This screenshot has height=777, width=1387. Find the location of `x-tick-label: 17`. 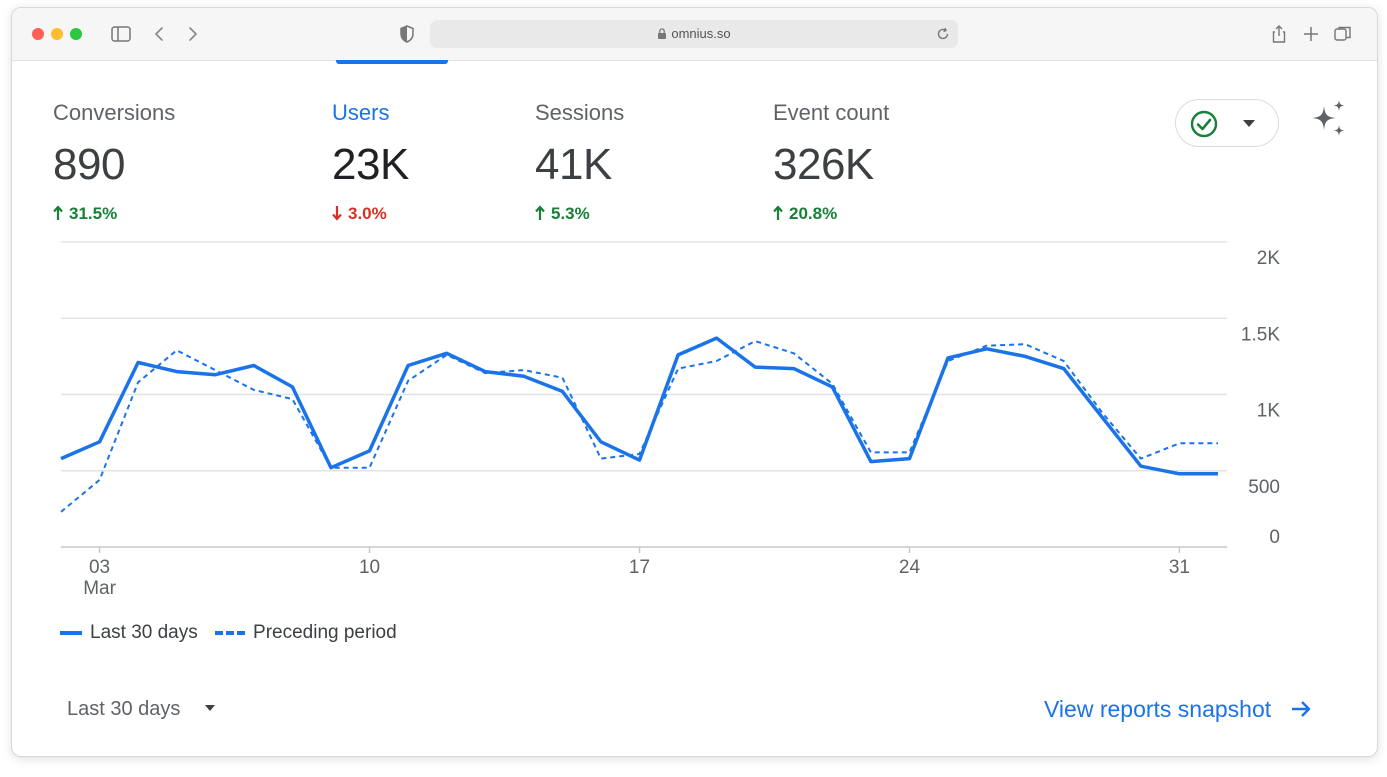

x-tick-label: 17 is located at coordinates (639, 567).